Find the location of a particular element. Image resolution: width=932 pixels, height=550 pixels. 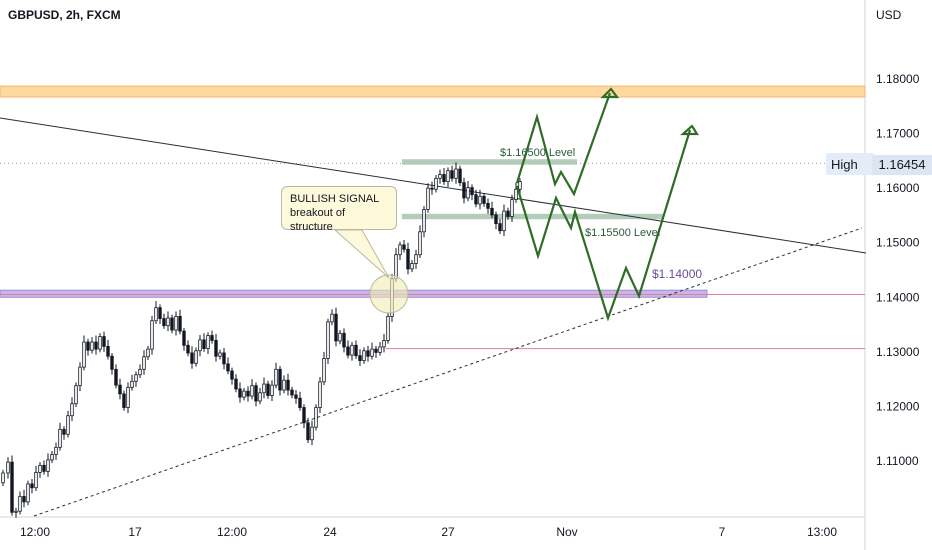

projection-path-b is located at coordinates (603, 225).